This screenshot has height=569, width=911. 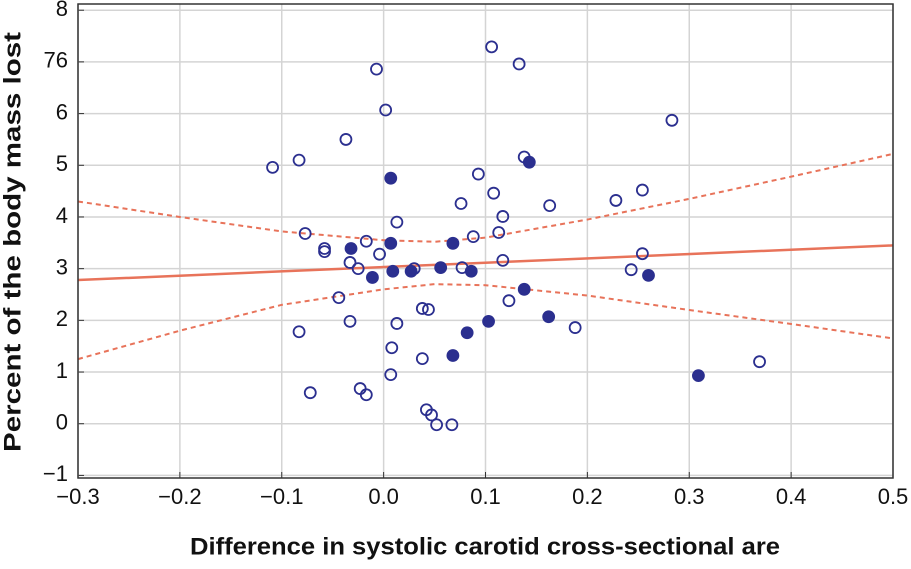 What do you see at coordinates (485, 263) in the screenshot?
I see `fit-line` at bounding box center [485, 263].